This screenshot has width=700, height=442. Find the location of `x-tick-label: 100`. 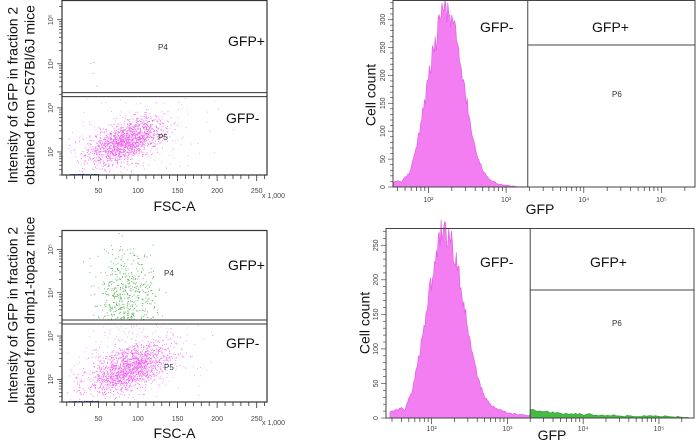

x-tick-label: 100 is located at coordinates (138, 191).